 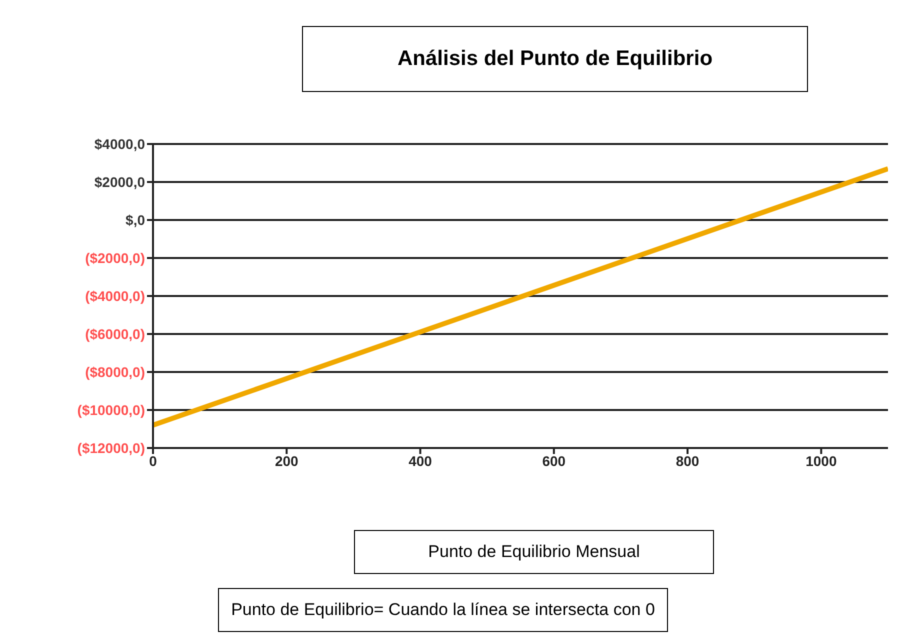 What do you see at coordinates (420, 460) in the screenshot?
I see `x-tick-label: 400` at bounding box center [420, 460].